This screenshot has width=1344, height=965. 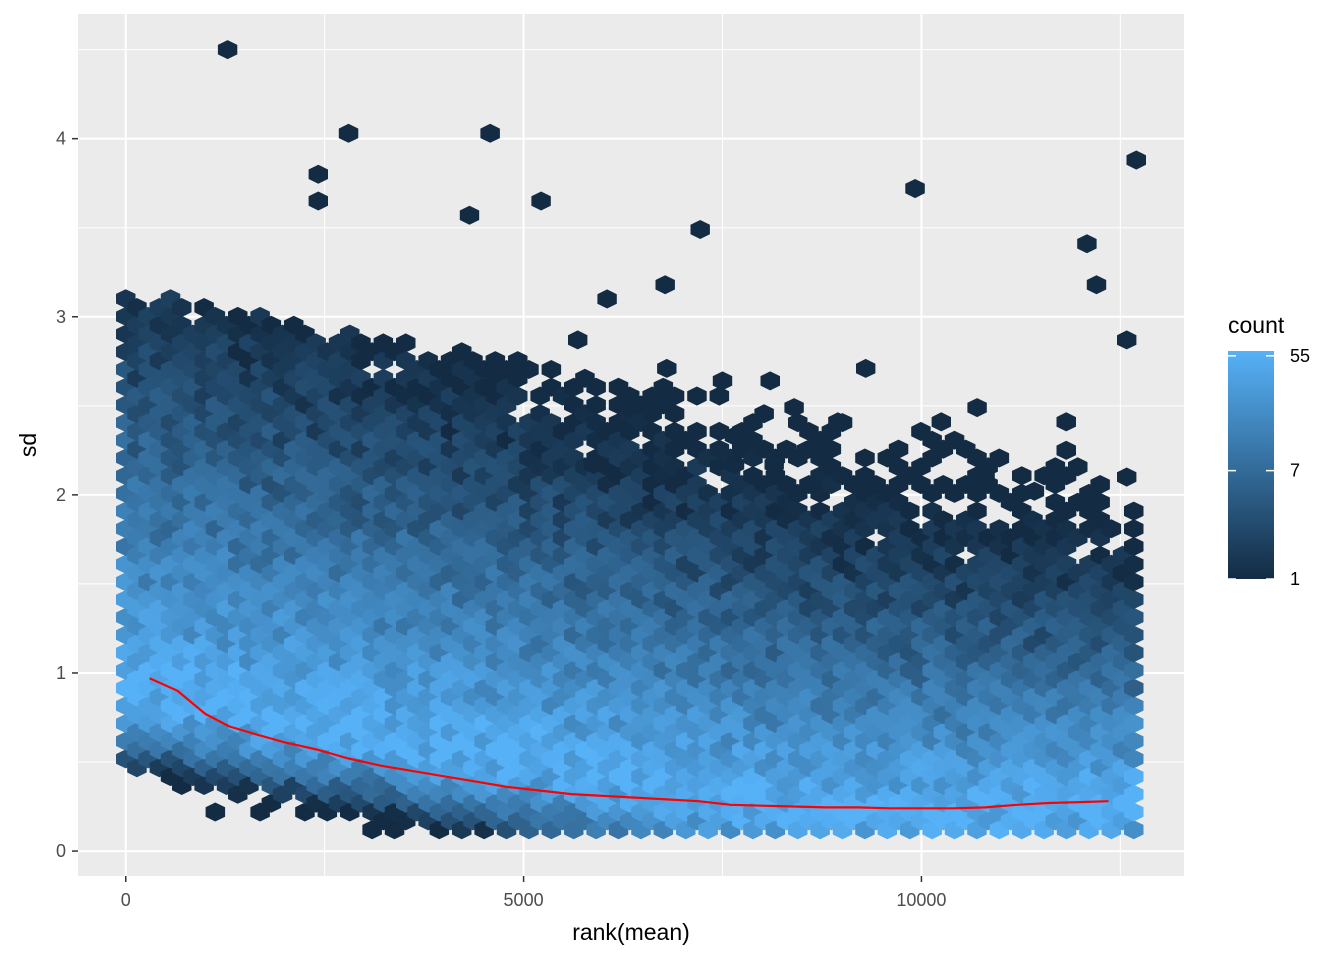 What do you see at coordinates (1295, 471) in the screenshot?
I see `legend-tick-label: 7` at bounding box center [1295, 471].